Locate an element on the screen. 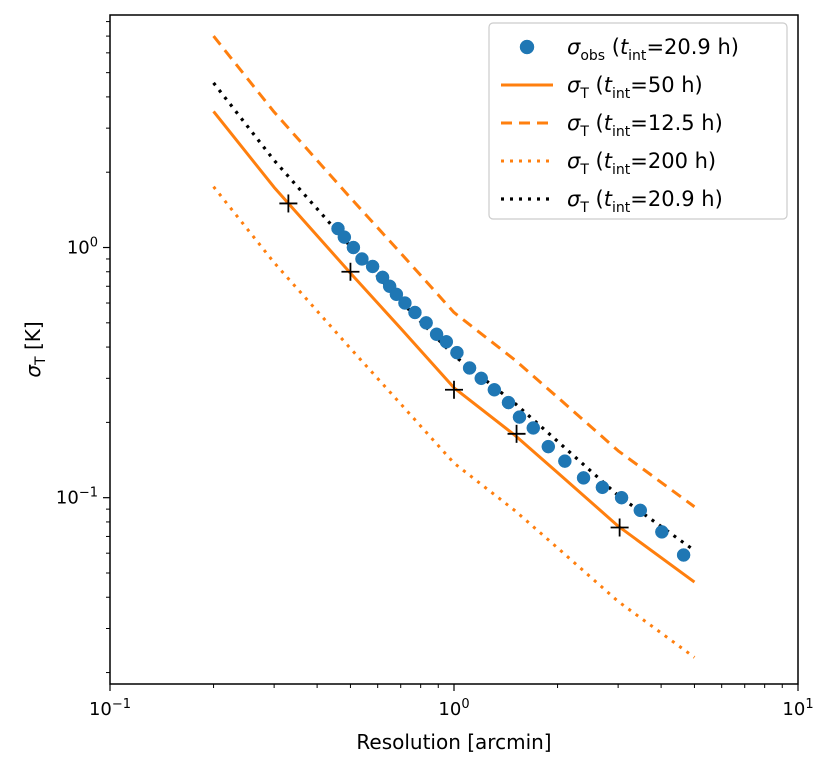  legend-label-t125: σT (tint=12.5 h) is located at coordinates (645, 125).